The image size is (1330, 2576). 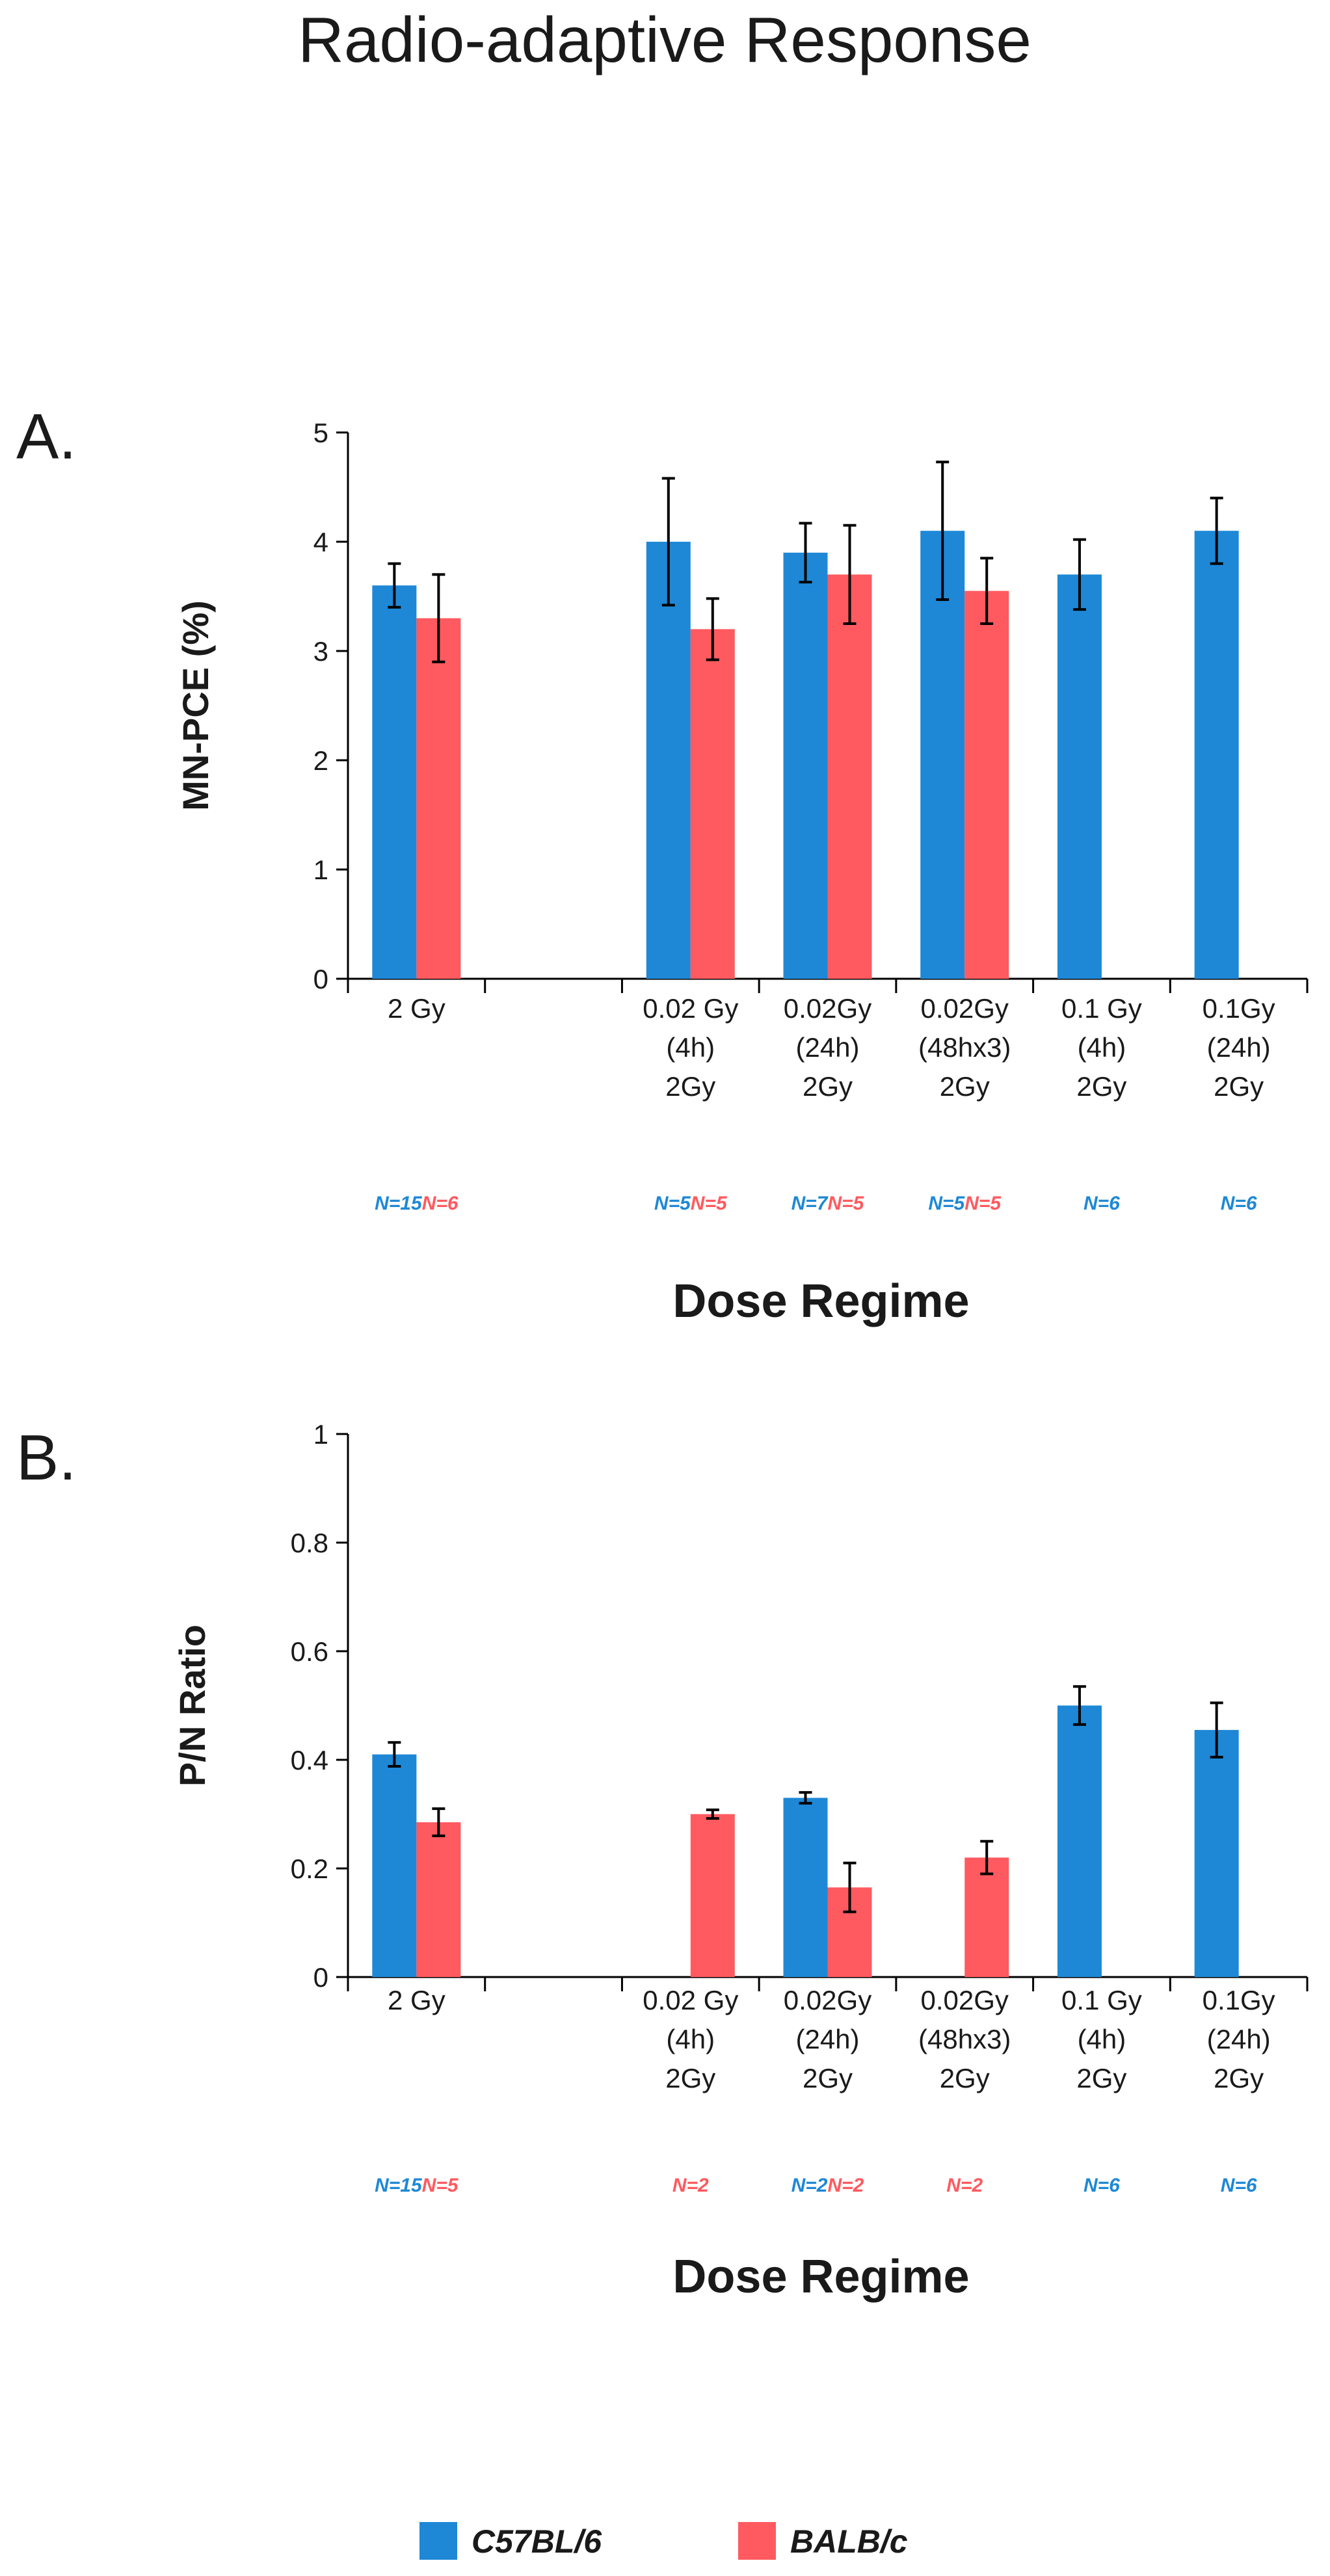 I want to click on sample-size-label: N=15N=6, so click(x=417, y=1203).